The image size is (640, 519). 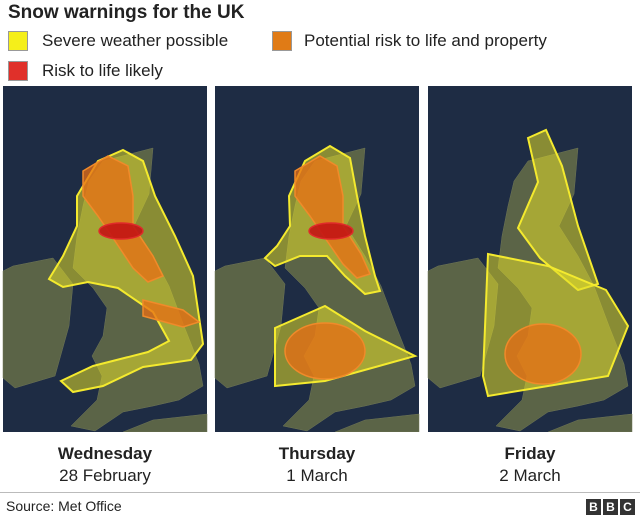 What do you see at coordinates (627, 507) in the screenshot?
I see `logo-letter: C` at bounding box center [627, 507].